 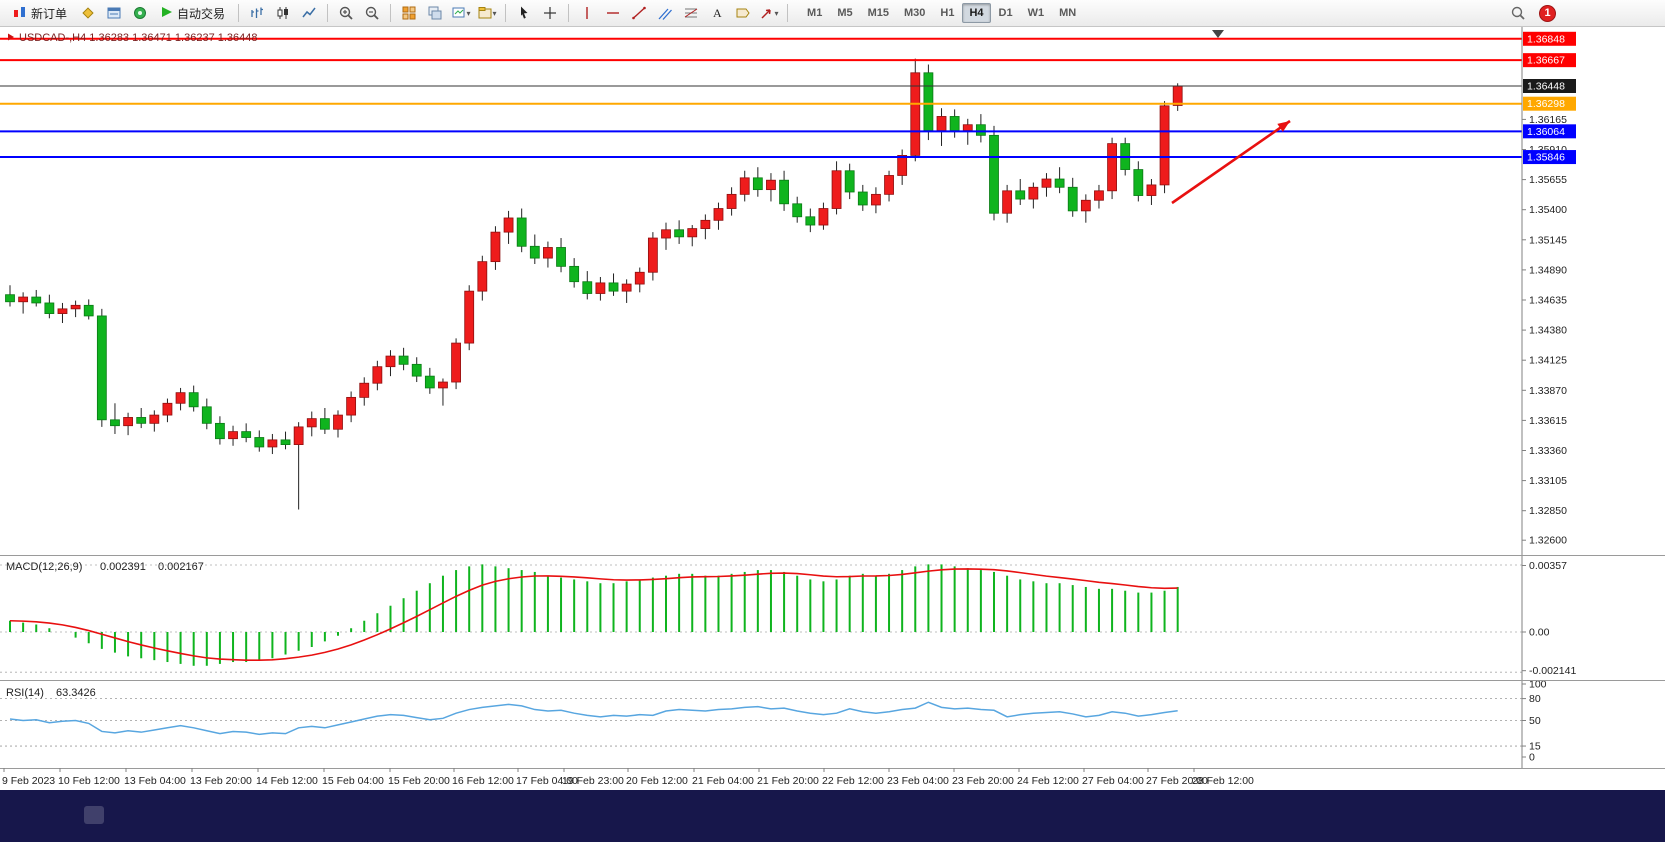 I want to click on price-tag-label: 1.36298, so click(x=1546, y=104).